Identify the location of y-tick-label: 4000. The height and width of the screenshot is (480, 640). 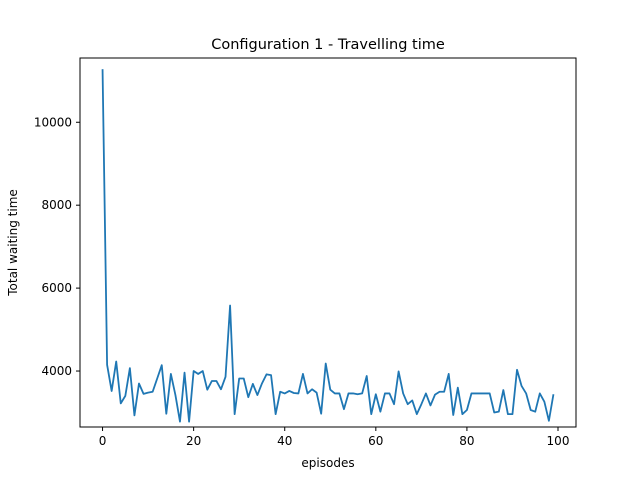
(56, 371).